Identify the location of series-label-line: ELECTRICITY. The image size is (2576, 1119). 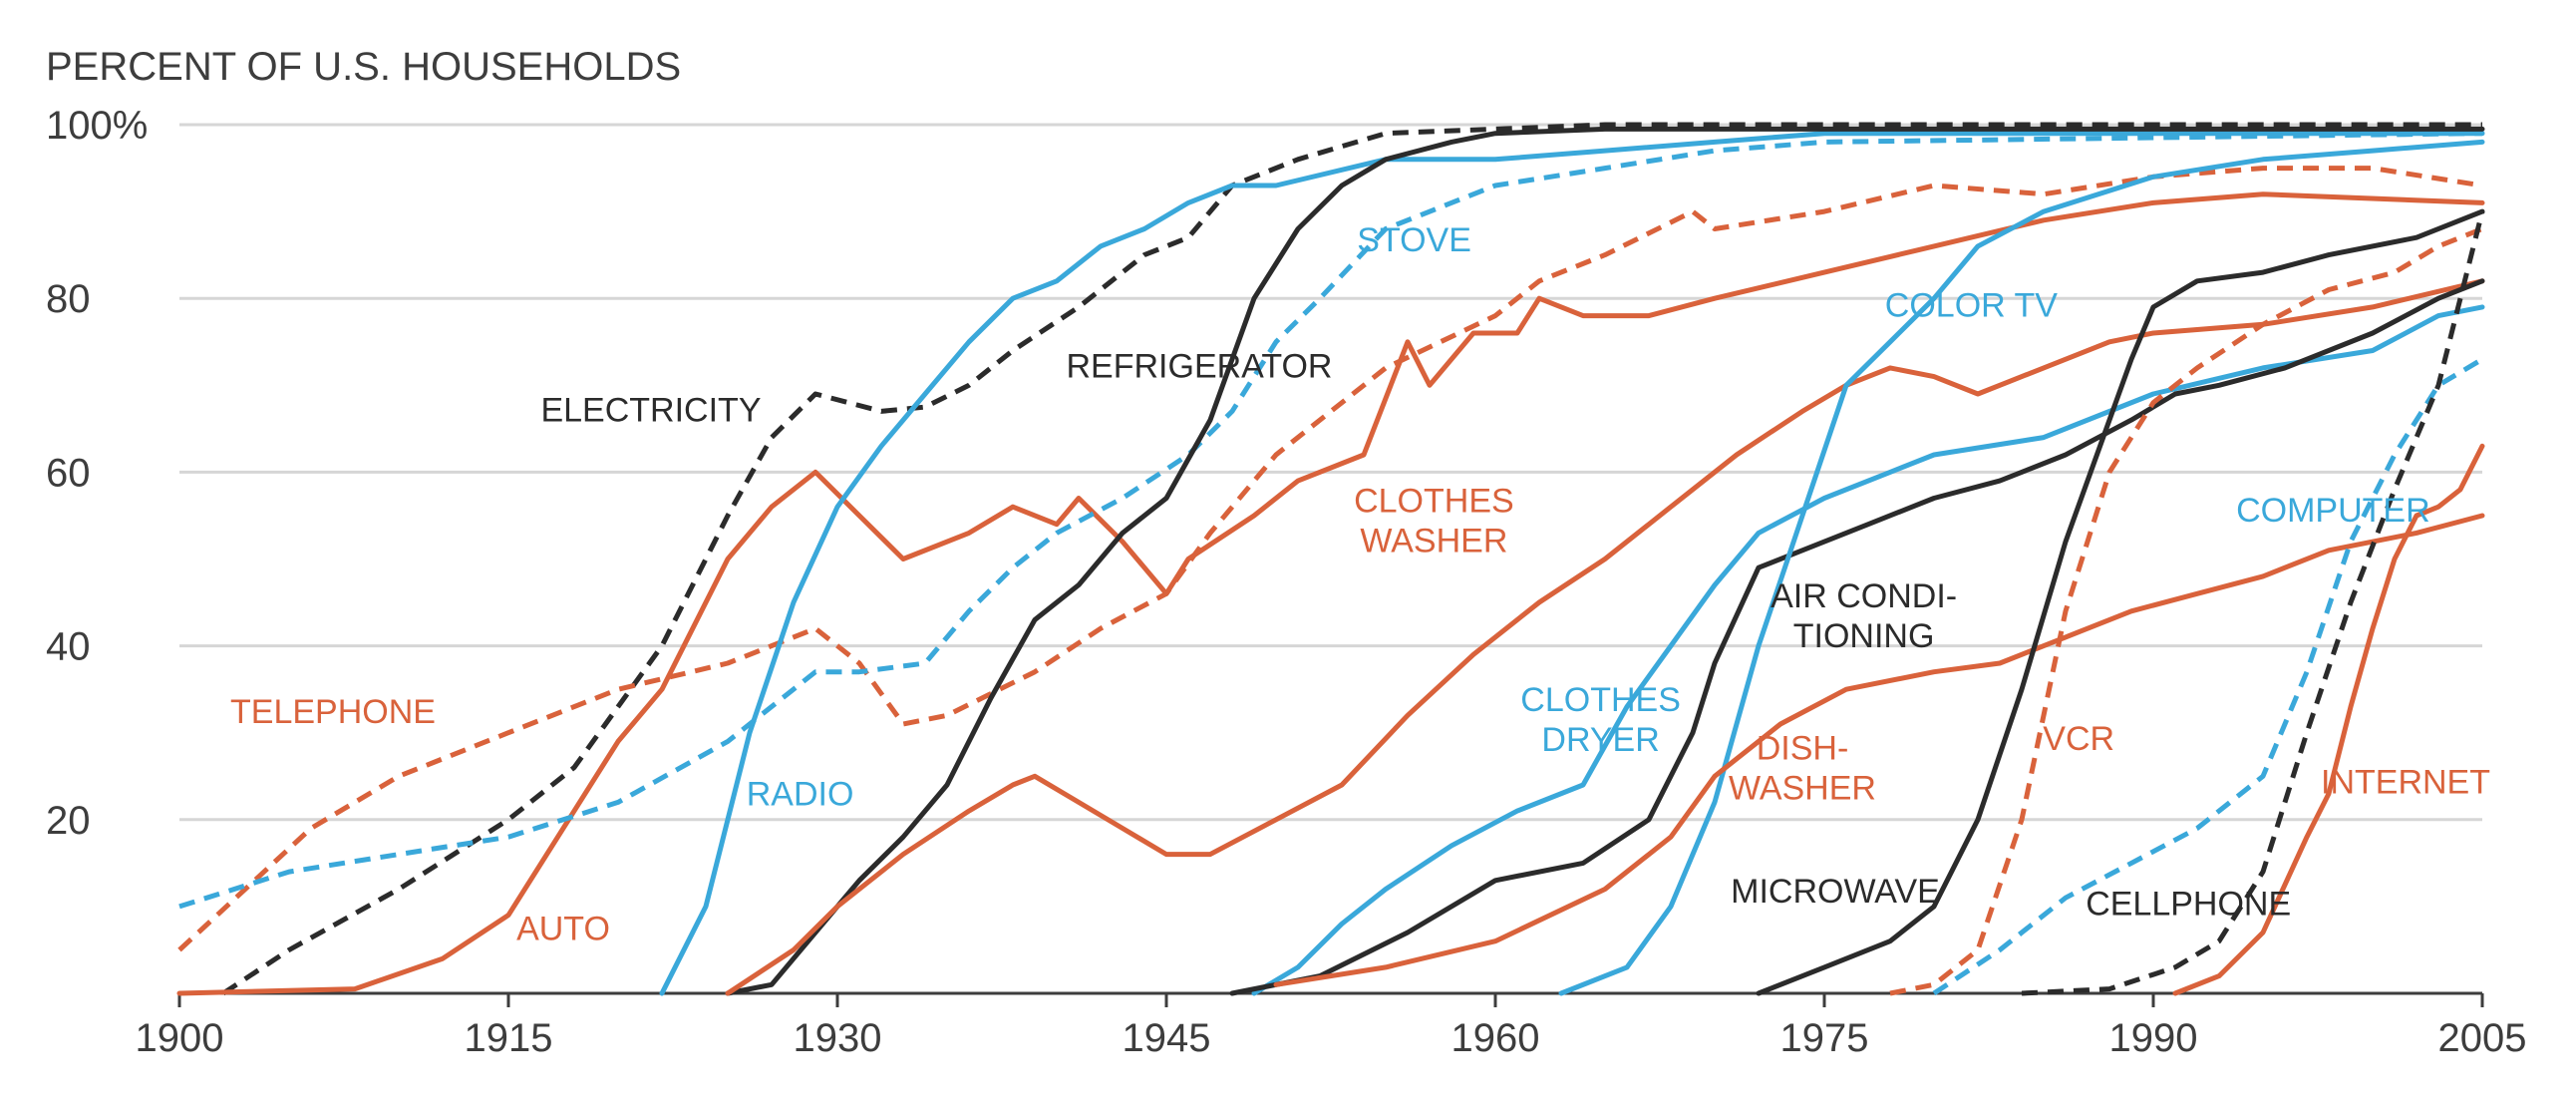
(650, 411).